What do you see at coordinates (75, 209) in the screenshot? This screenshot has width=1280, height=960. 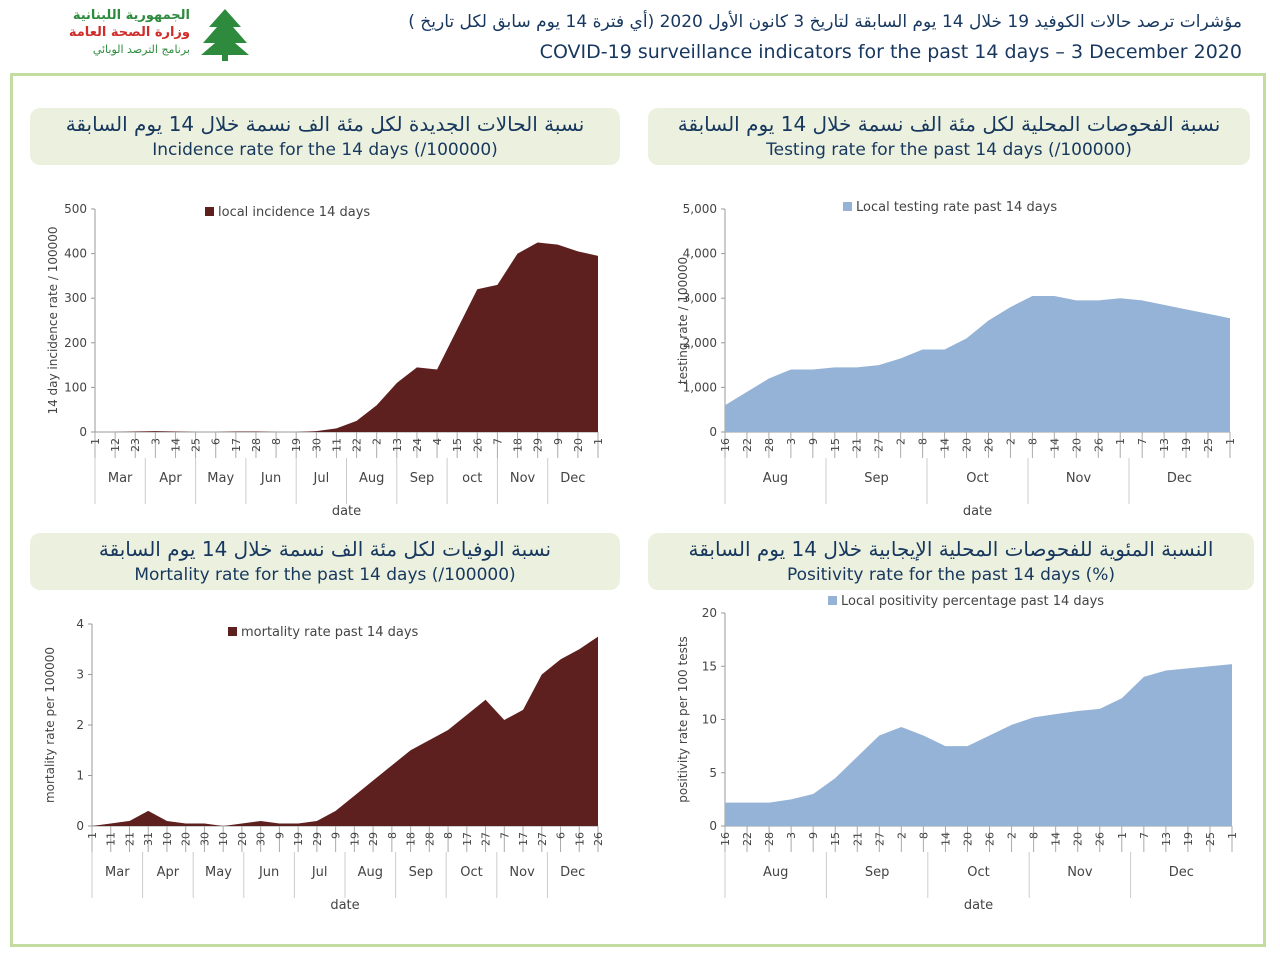 I see `y-tick-label: 500` at bounding box center [75, 209].